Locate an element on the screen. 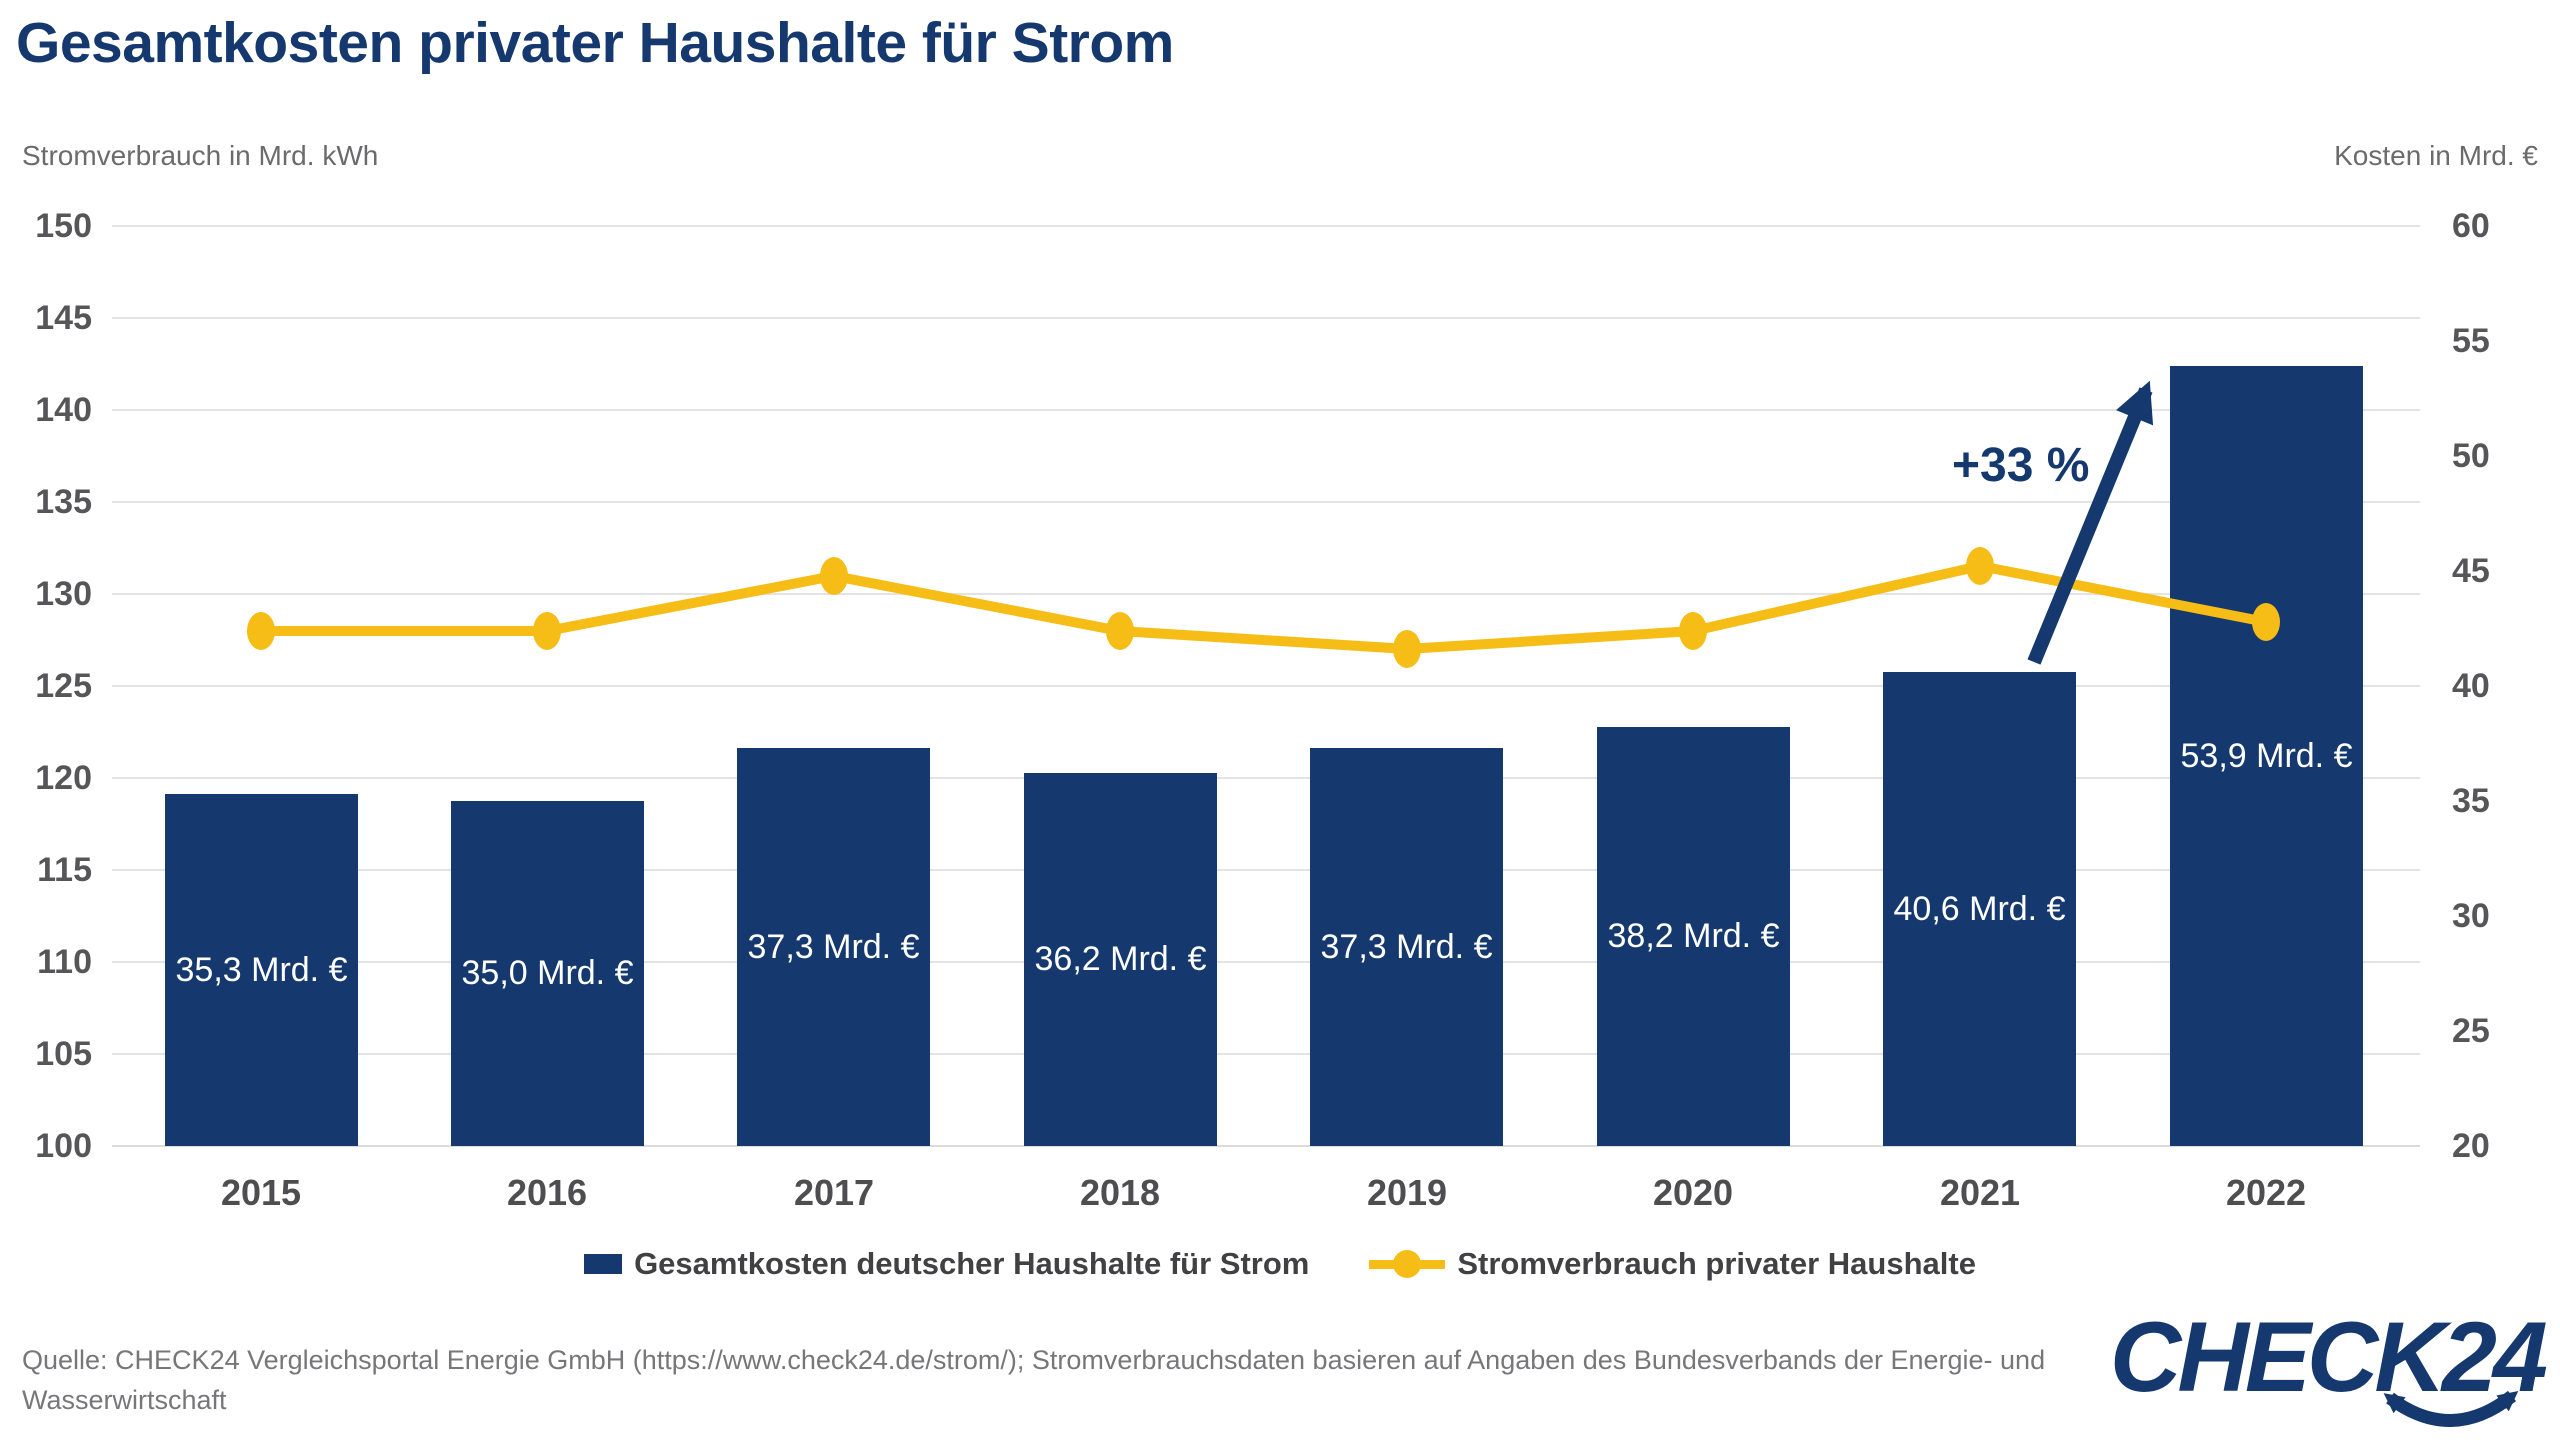 The height and width of the screenshot is (1440, 2560). bar-series-swatch is located at coordinates (603, 1264).